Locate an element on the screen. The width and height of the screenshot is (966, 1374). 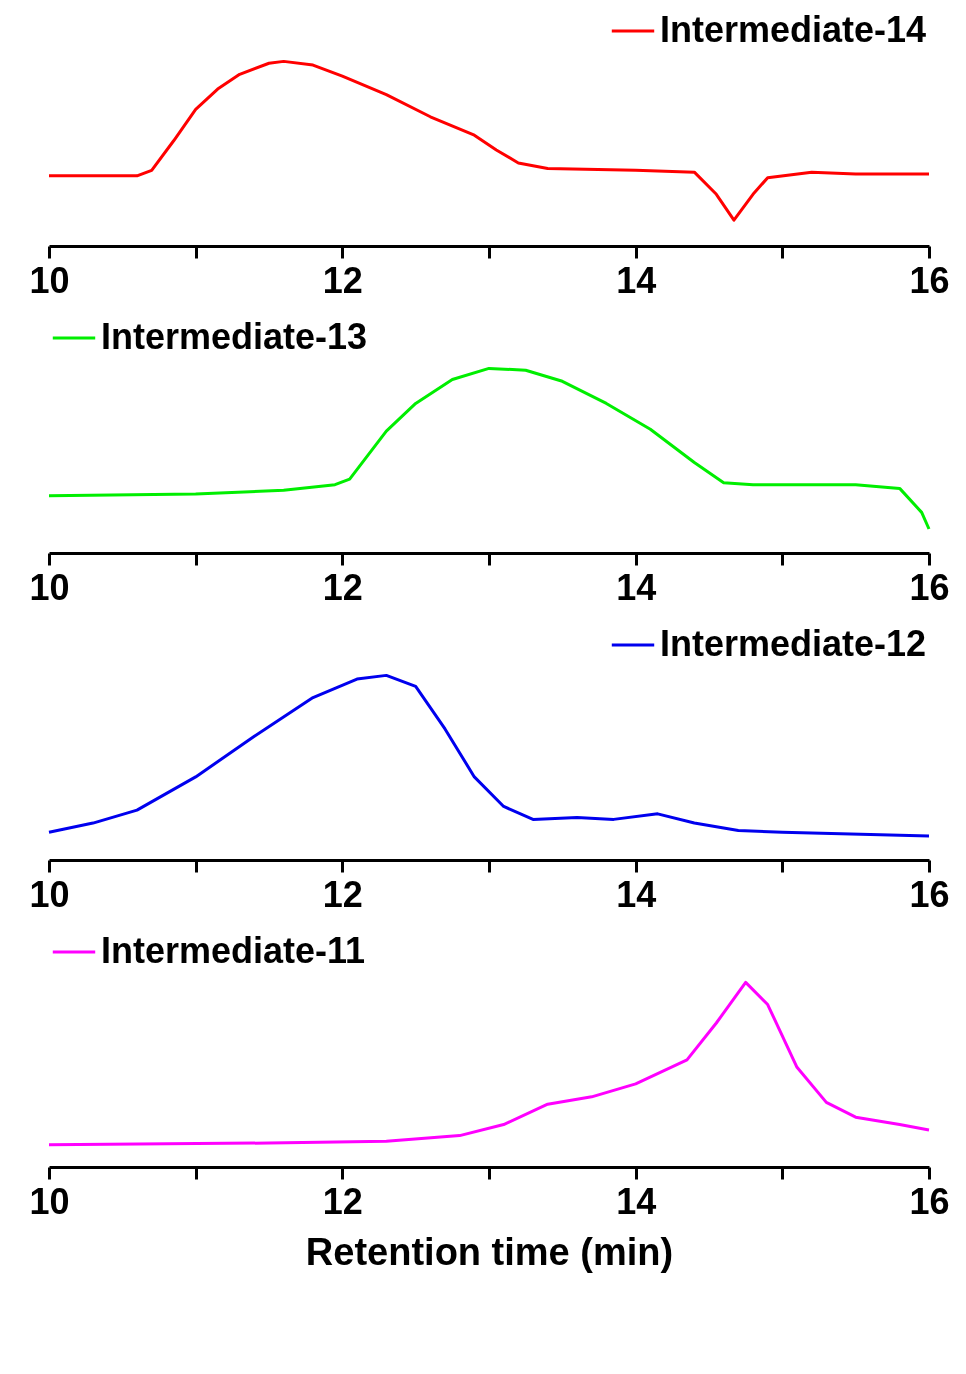
legend-label: Intermediate-13 is located at coordinates (234, 336).